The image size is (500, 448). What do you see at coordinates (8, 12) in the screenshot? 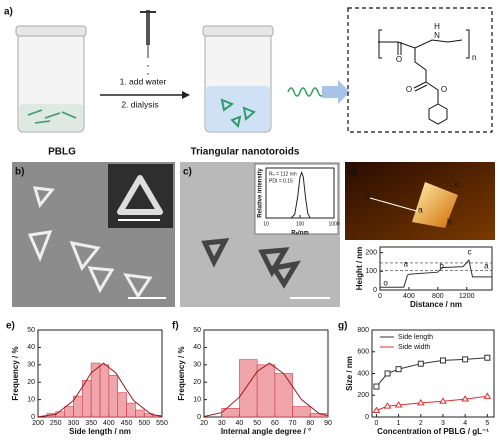
I see `panel-label: a)` at bounding box center [8, 12].